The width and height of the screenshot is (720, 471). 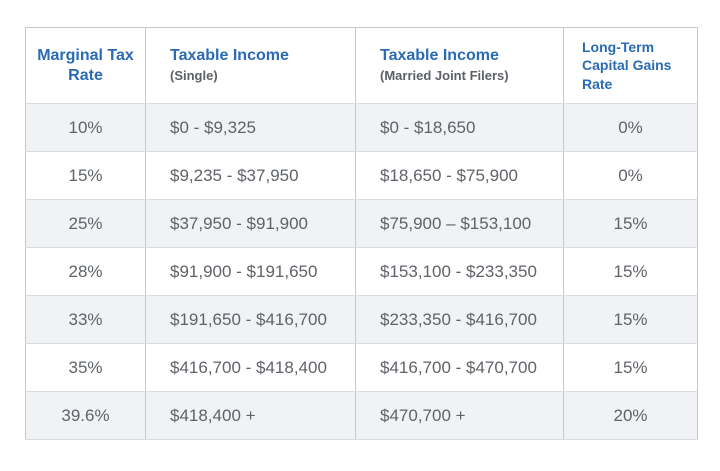 I want to click on table-cell: $233,350 - $416,700, so click(x=459, y=319).